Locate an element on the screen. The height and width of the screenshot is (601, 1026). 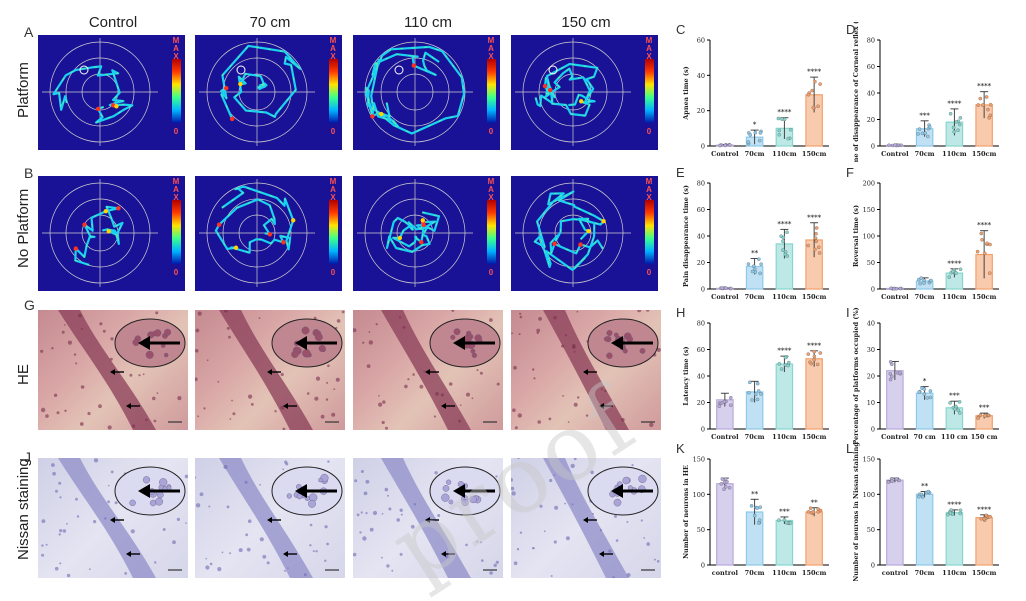
colorbar-min-label: 0 is located at coordinates (176, 131).